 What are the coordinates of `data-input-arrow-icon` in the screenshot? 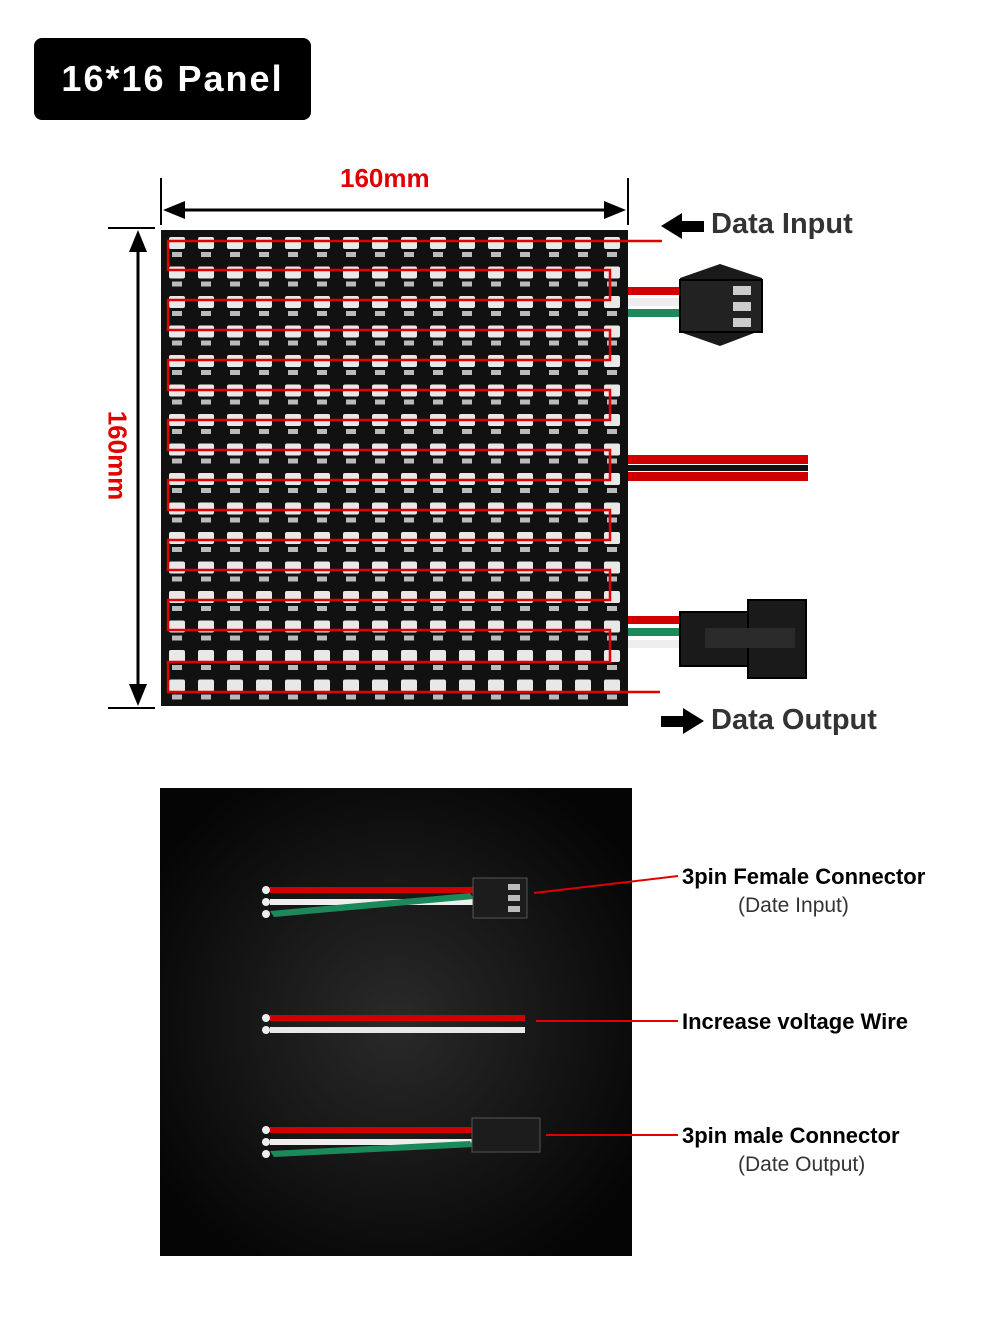 It's located at (682, 226).